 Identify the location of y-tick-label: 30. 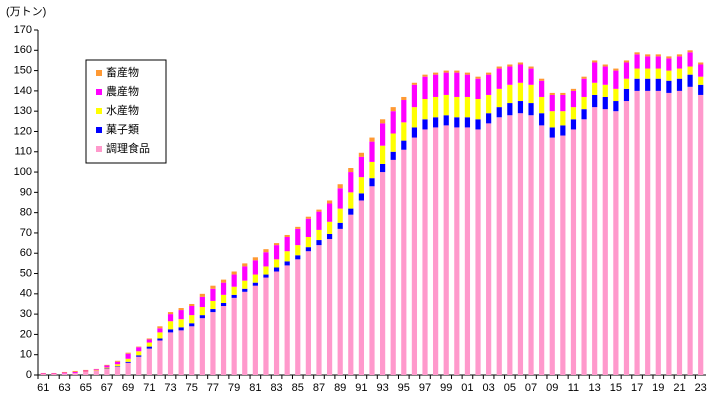
(26, 314).